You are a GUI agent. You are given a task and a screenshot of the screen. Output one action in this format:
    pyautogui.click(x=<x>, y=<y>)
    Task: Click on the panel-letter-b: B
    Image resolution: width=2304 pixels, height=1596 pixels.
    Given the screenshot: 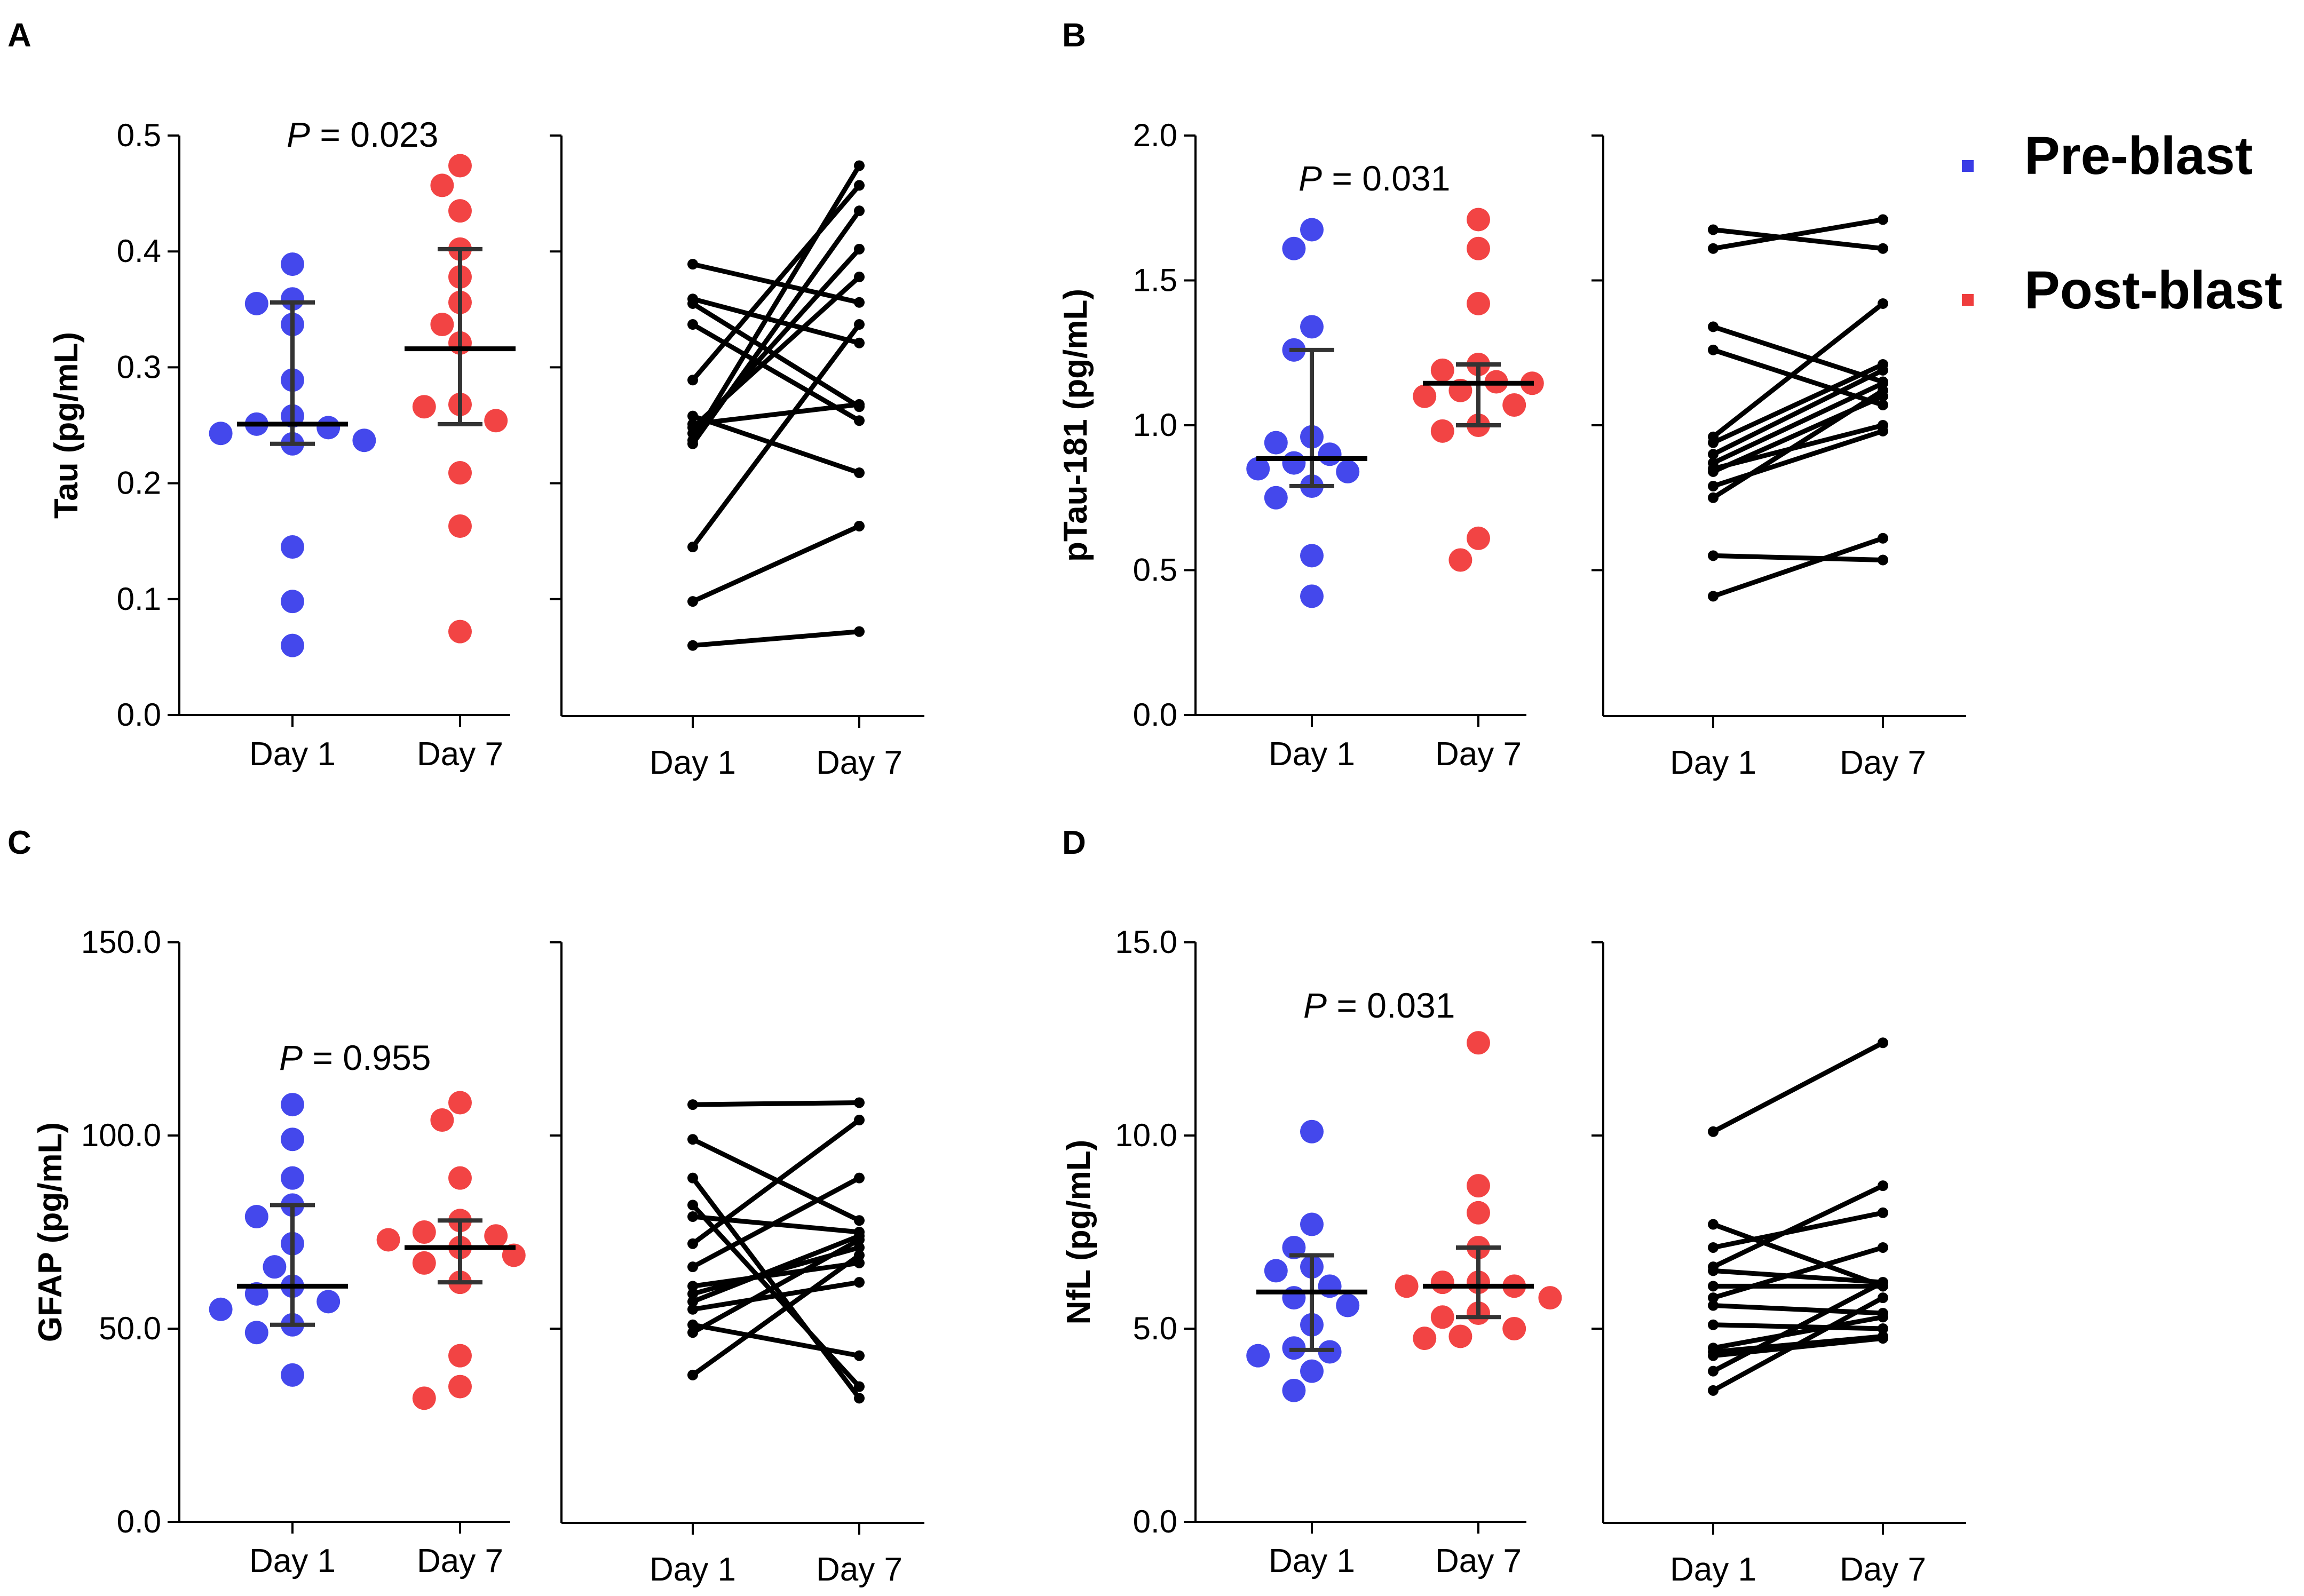 What is the action you would take?
    pyautogui.click(x=1074, y=35)
    